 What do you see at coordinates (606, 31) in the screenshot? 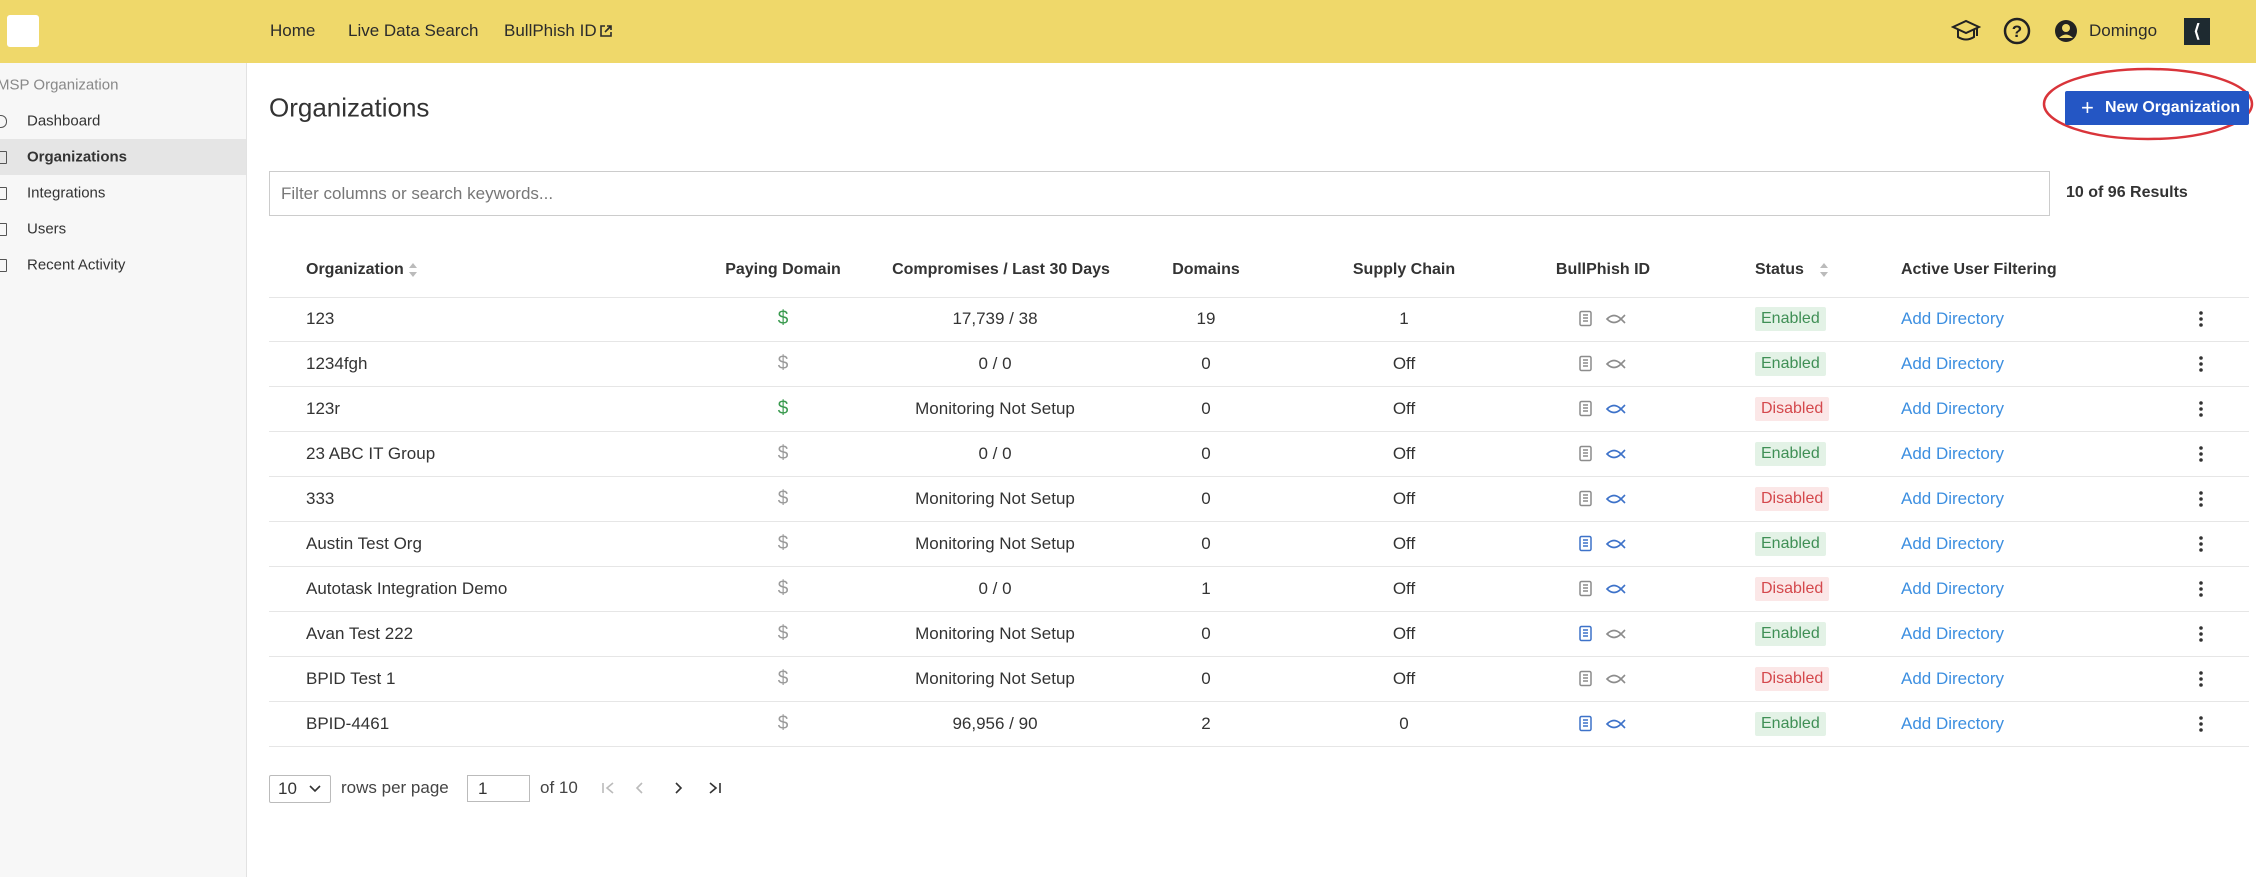
I see `external-icon` at bounding box center [606, 31].